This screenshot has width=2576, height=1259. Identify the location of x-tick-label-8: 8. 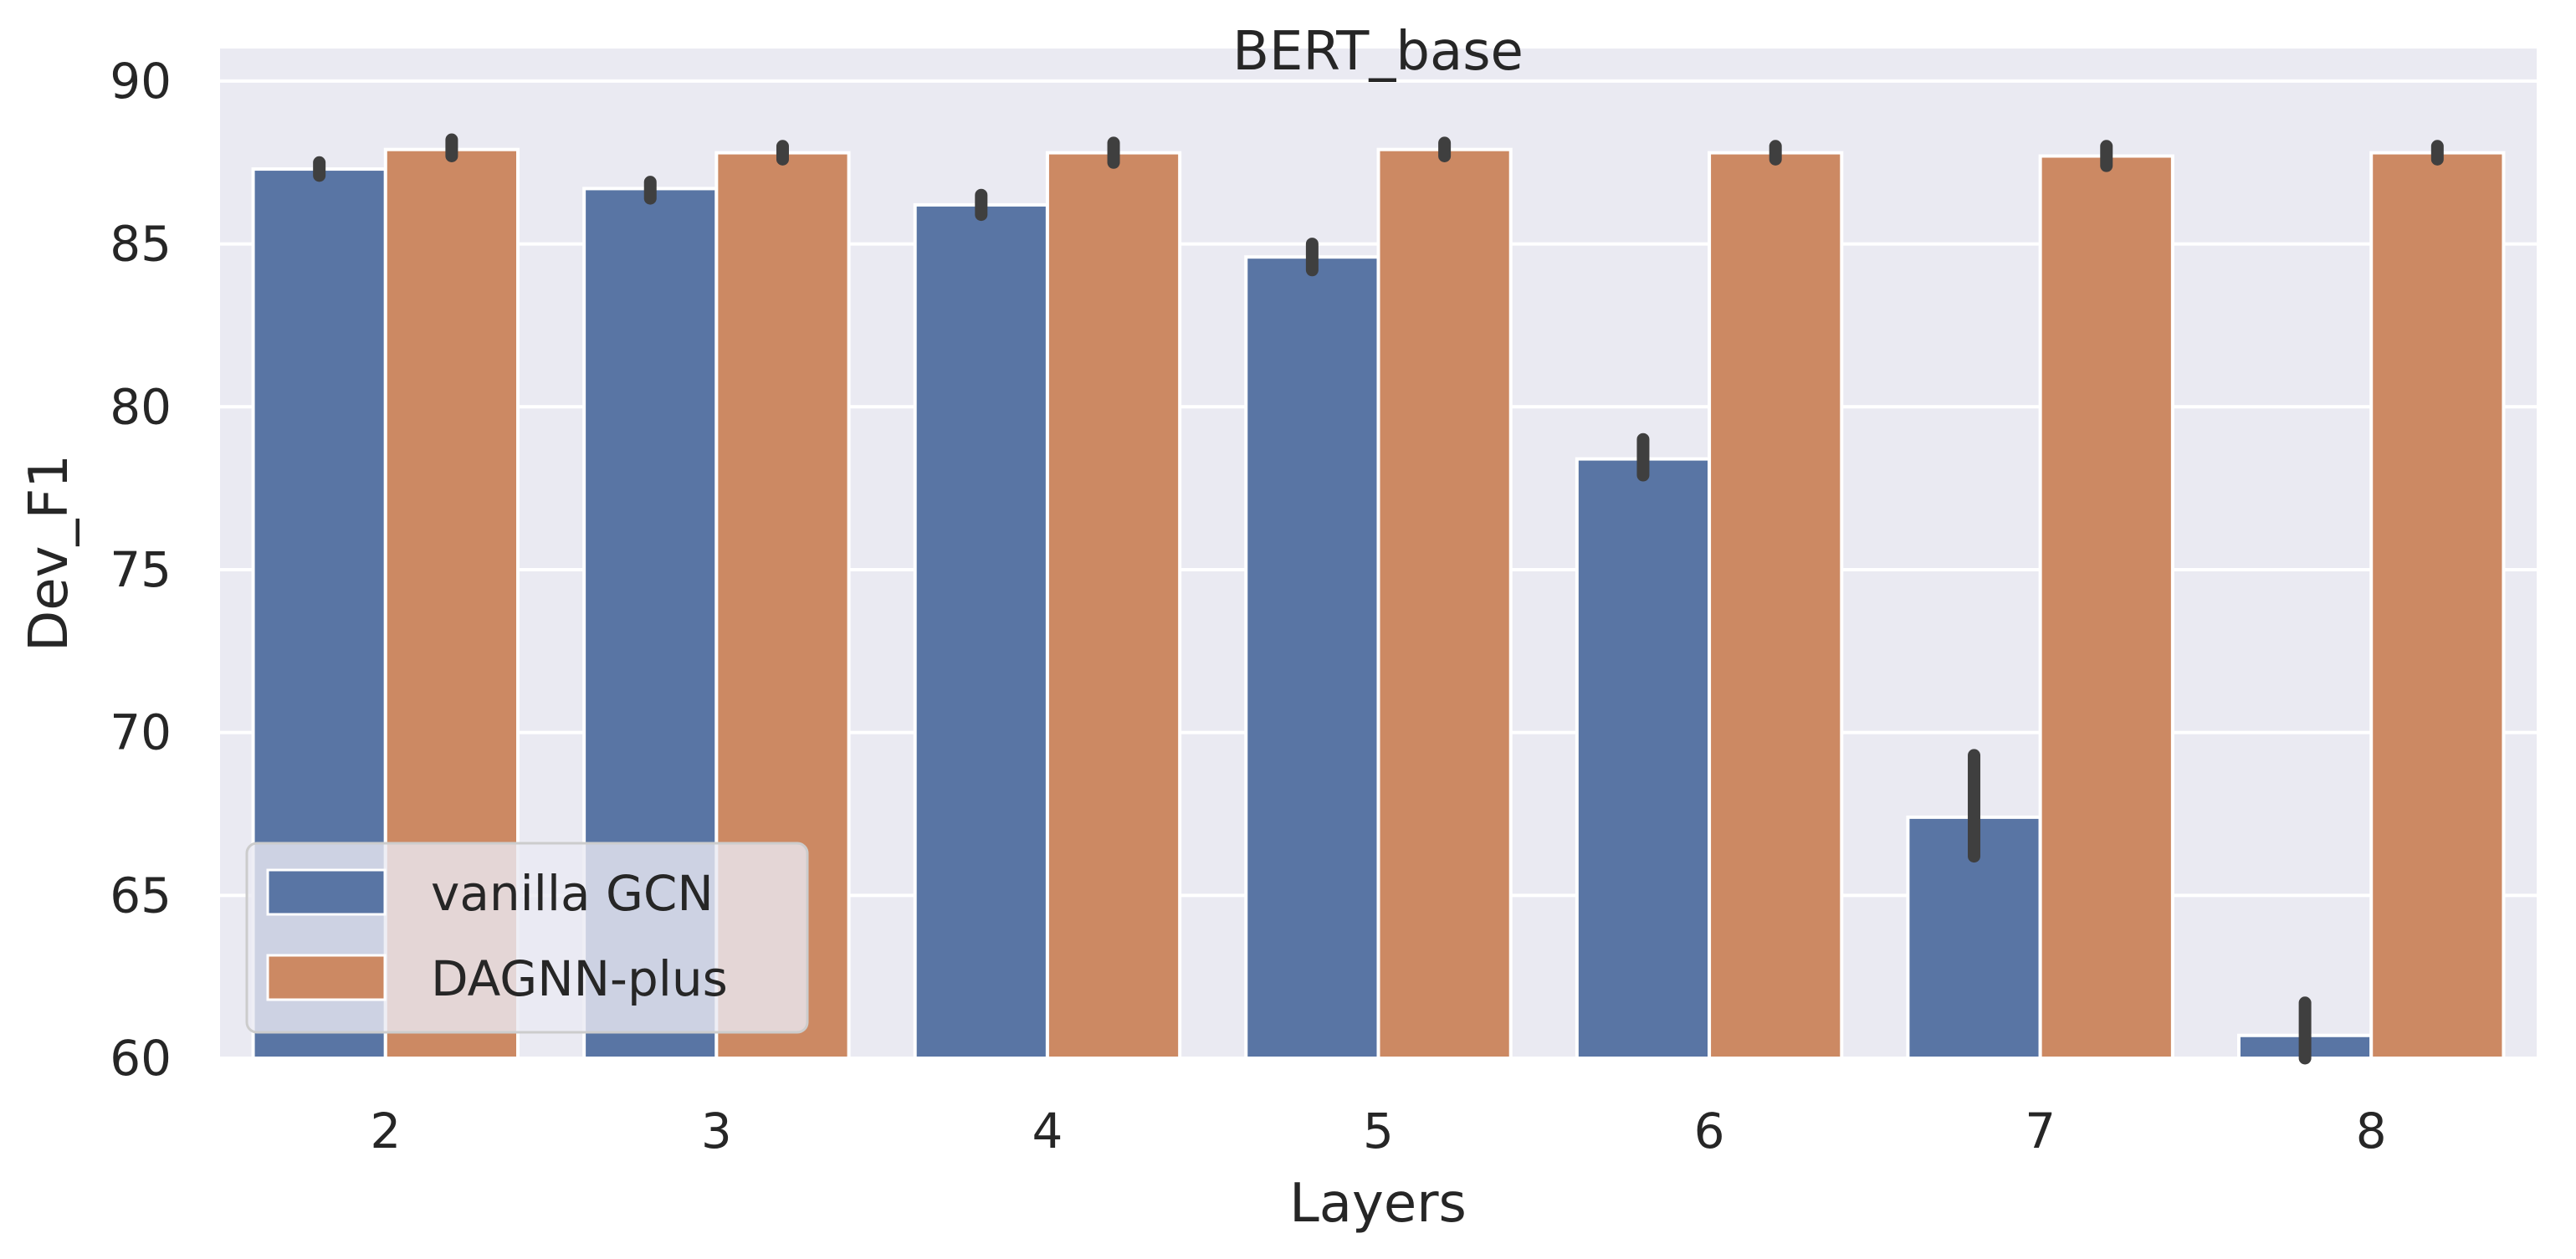
(2372, 1131).